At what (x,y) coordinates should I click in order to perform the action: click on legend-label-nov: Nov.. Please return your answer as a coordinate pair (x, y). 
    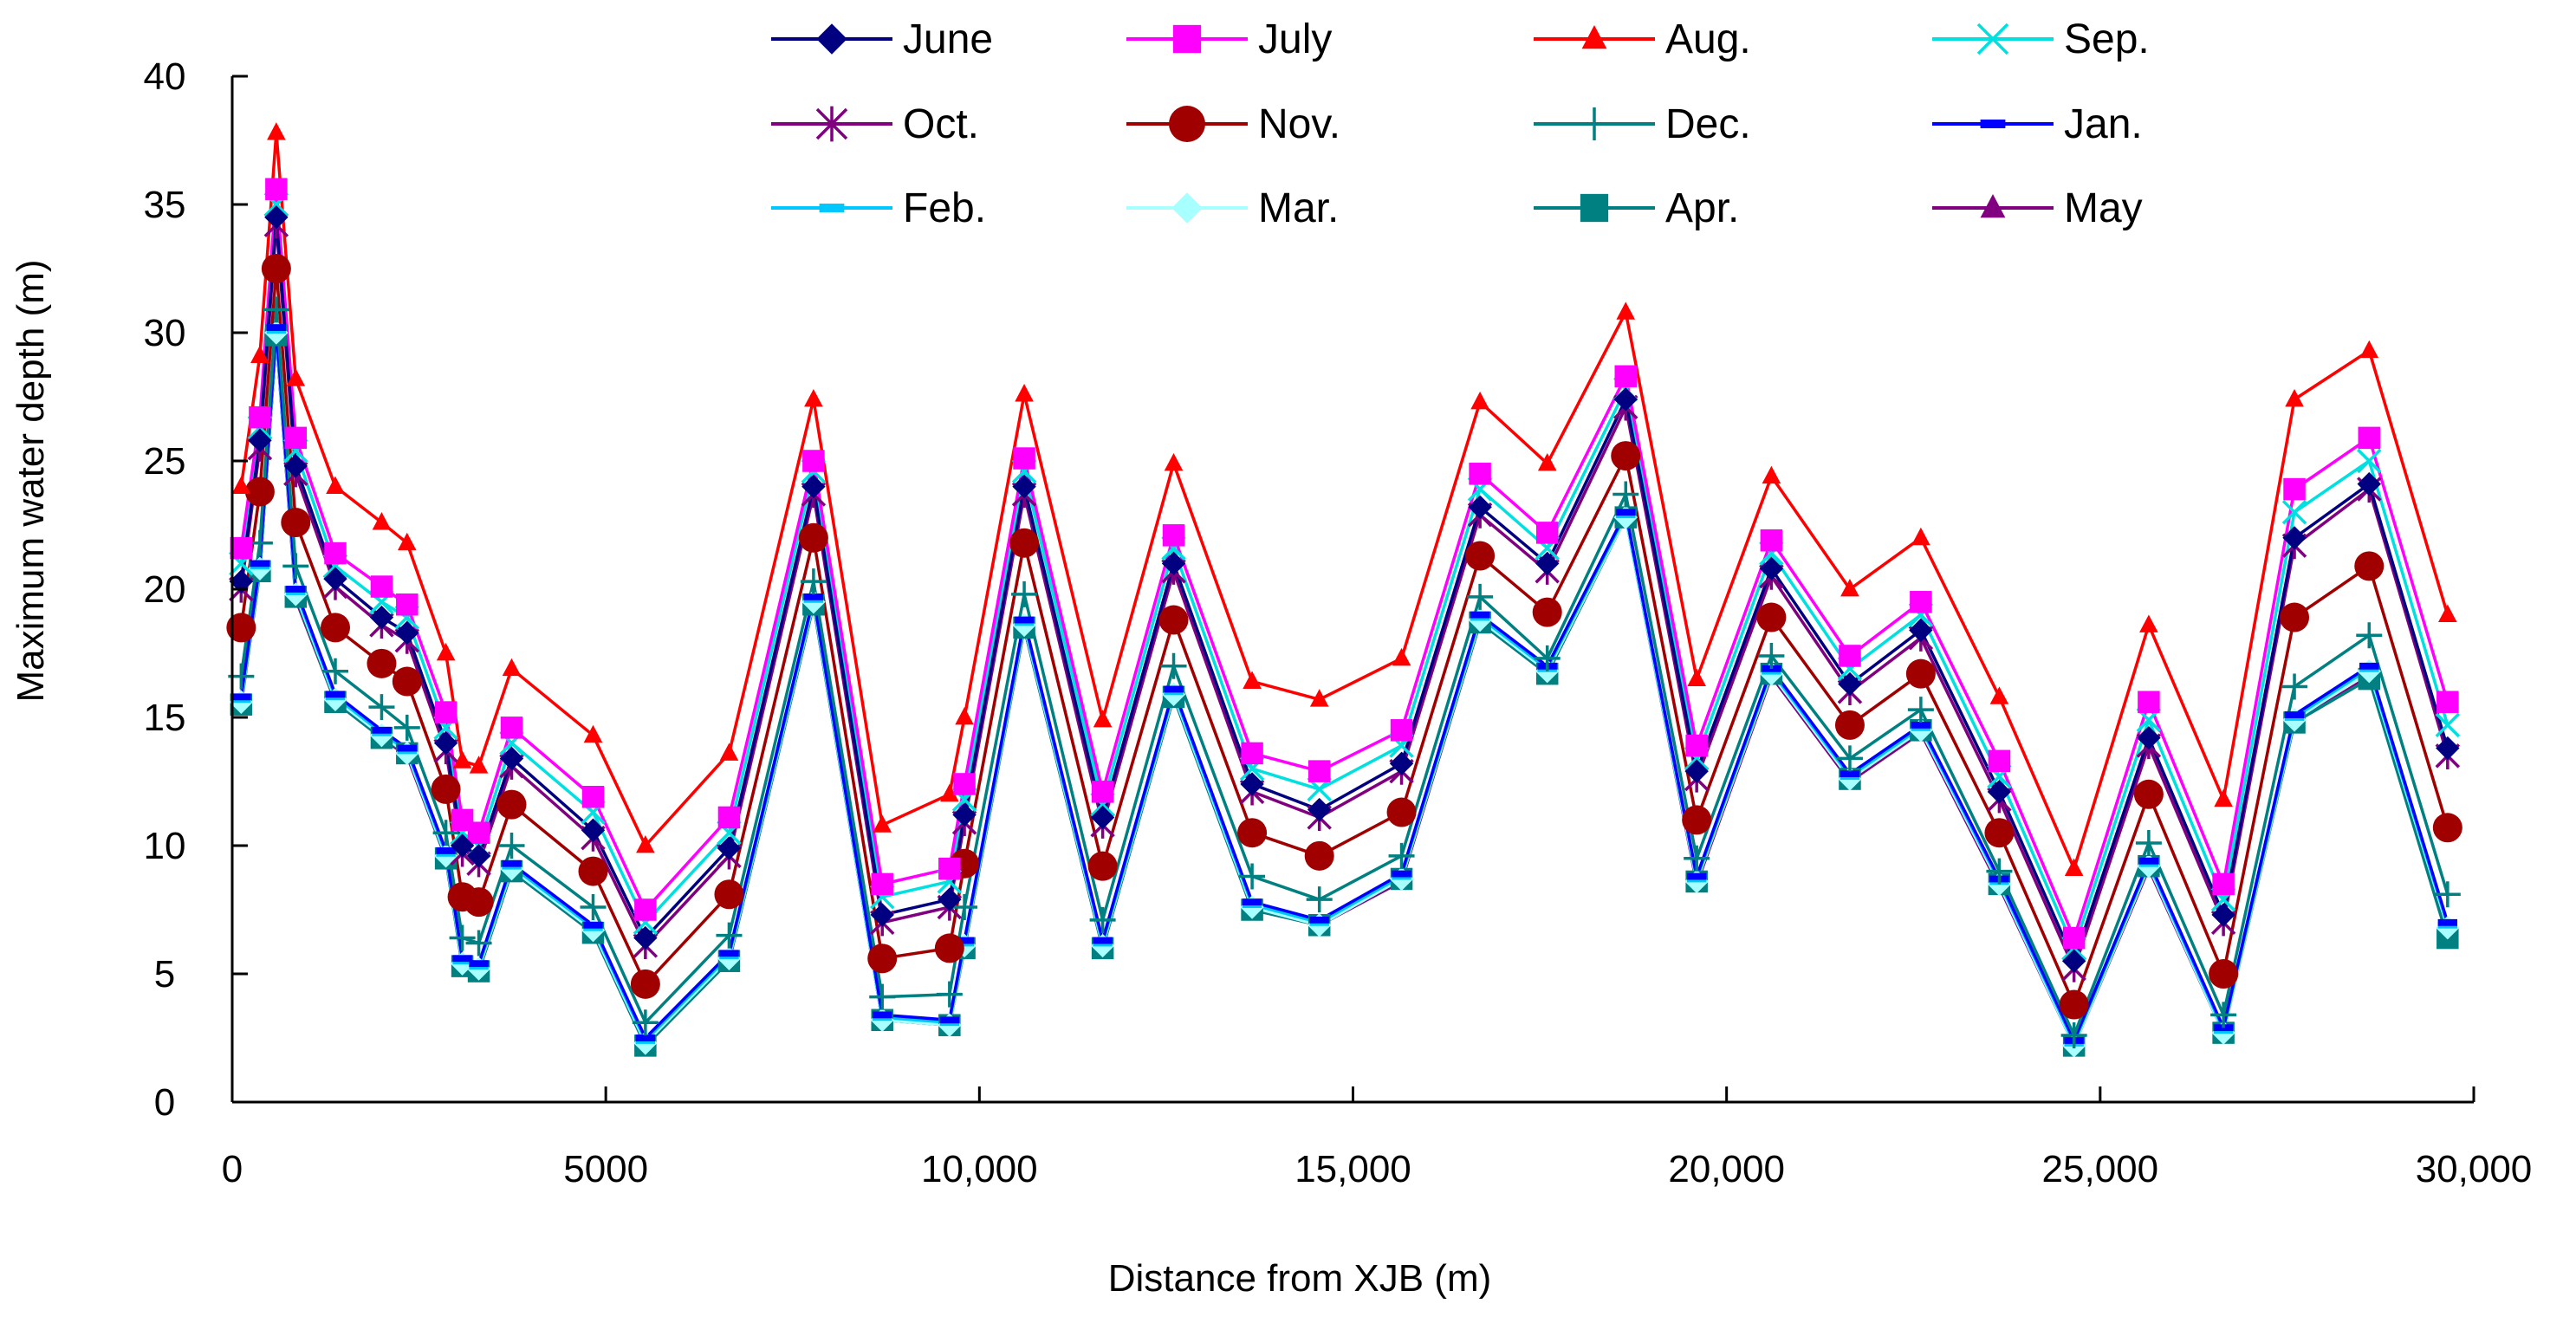
    Looking at the image, I should click on (1299, 124).